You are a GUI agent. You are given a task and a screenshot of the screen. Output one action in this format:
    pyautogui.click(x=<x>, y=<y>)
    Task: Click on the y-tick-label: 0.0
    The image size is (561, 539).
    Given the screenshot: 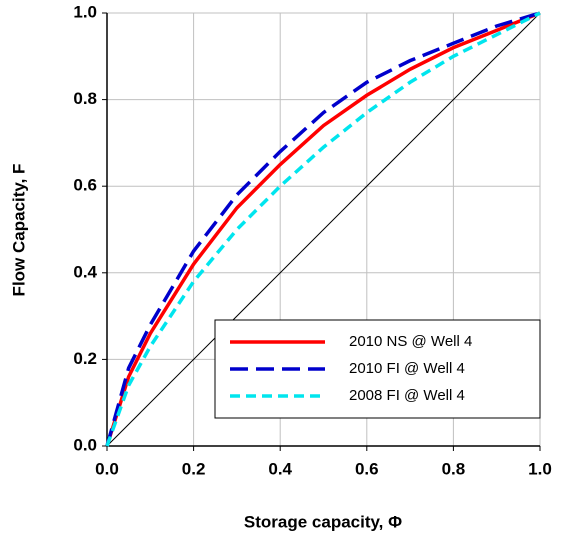 What is the action you would take?
    pyautogui.click(x=85, y=444)
    